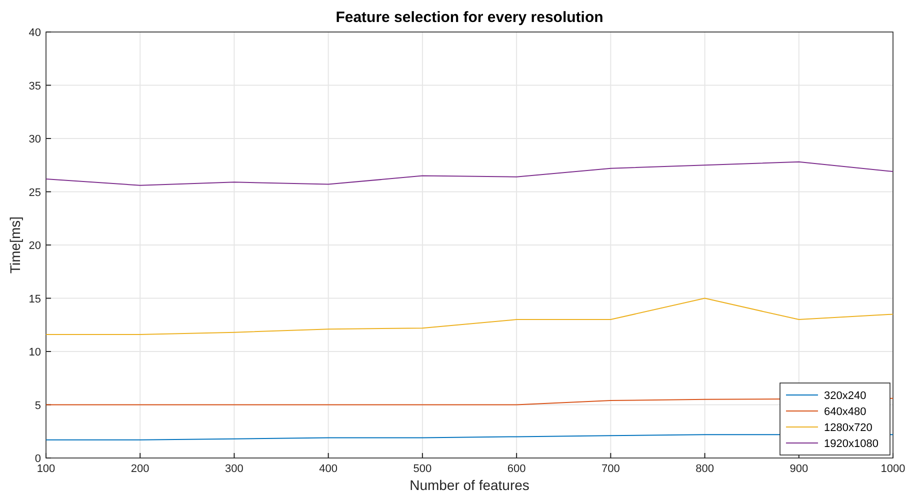  I want to click on y-tick-label: 30, so click(34, 140).